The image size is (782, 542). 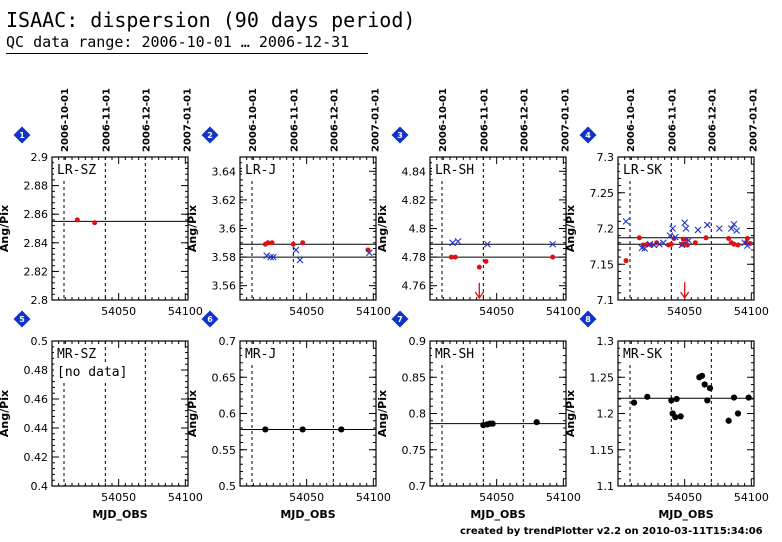 What do you see at coordinates (566, 120) in the screenshot?
I see `date-axis-label: 2007-01-01` at bounding box center [566, 120].